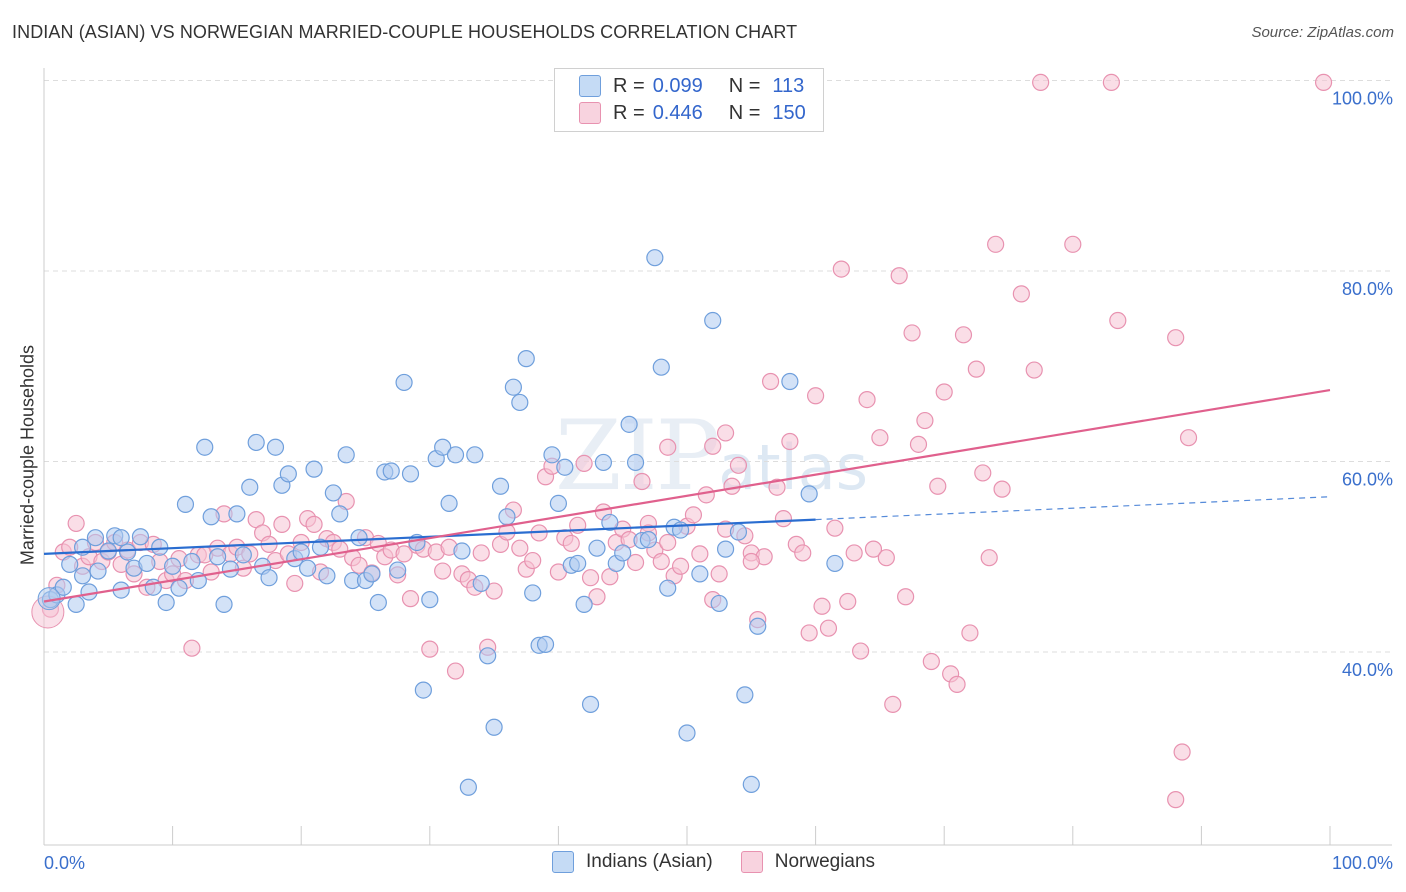 This screenshot has width=1406, height=892. Describe the element at coordinates (1367, 289) in the screenshot. I see `y-tick-label: 80.0%` at that location.